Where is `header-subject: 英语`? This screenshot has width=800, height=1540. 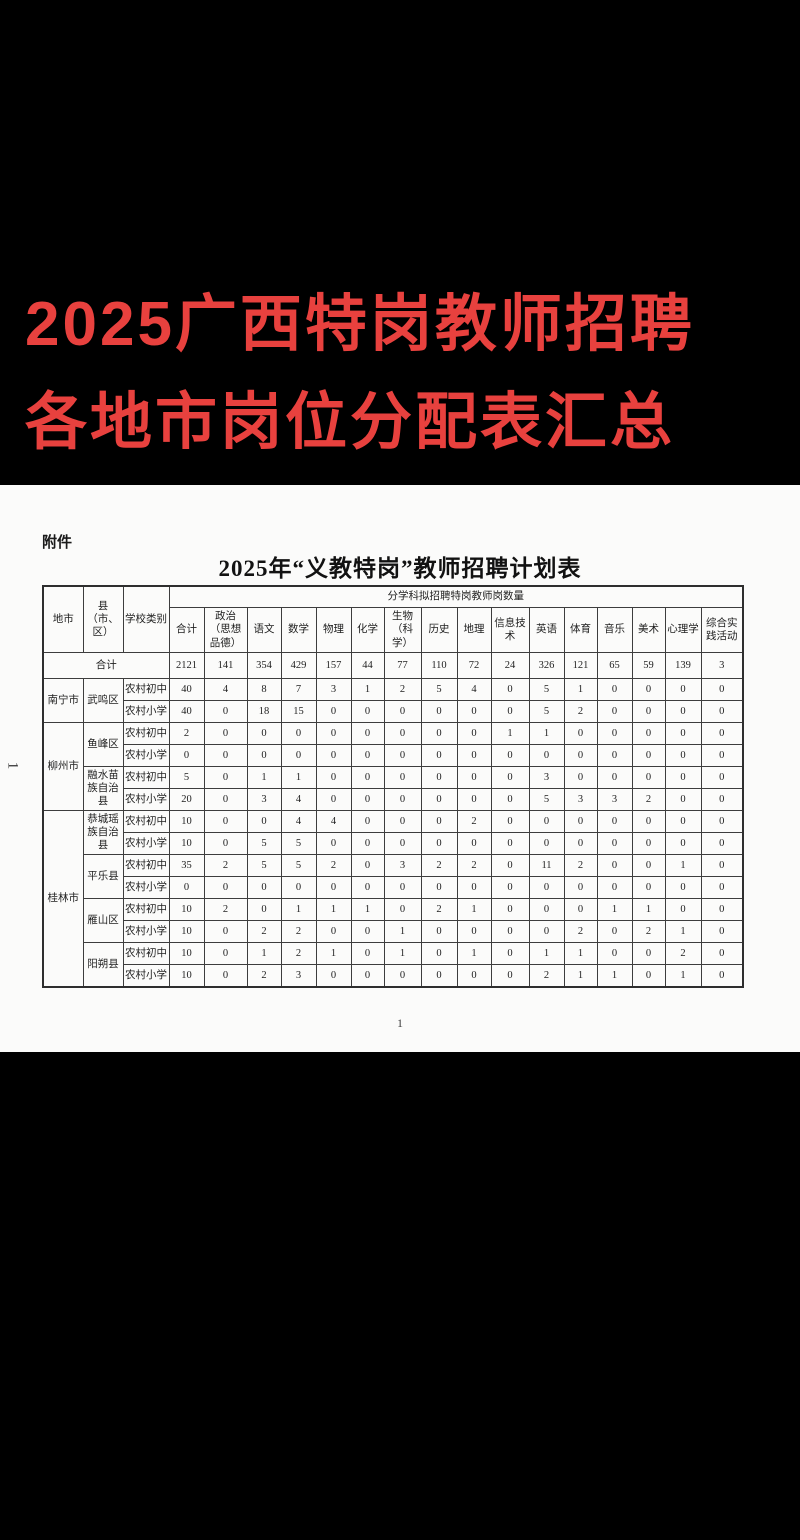
header-subject: 英语 is located at coordinates (546, 630).